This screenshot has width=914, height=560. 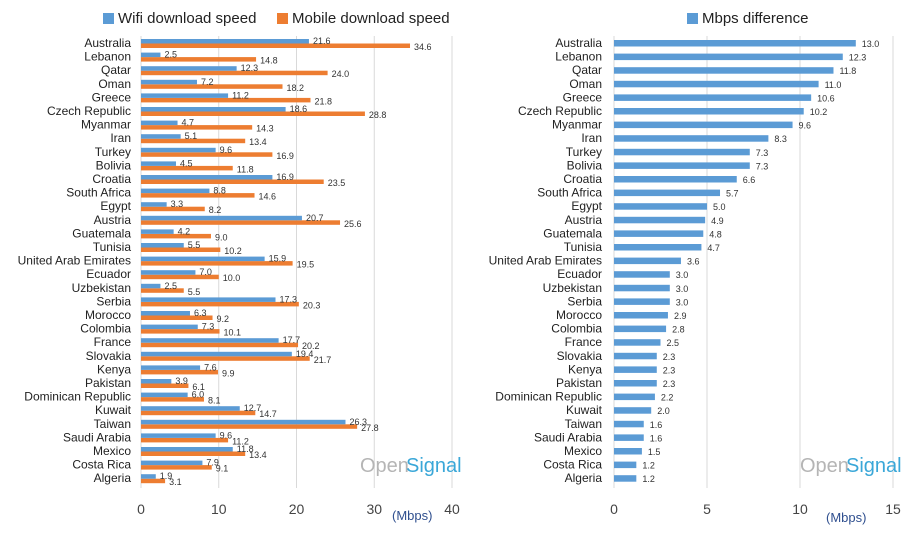 I want to click on left-category-label: United Arab Emirates, so click(x=74, y=261).